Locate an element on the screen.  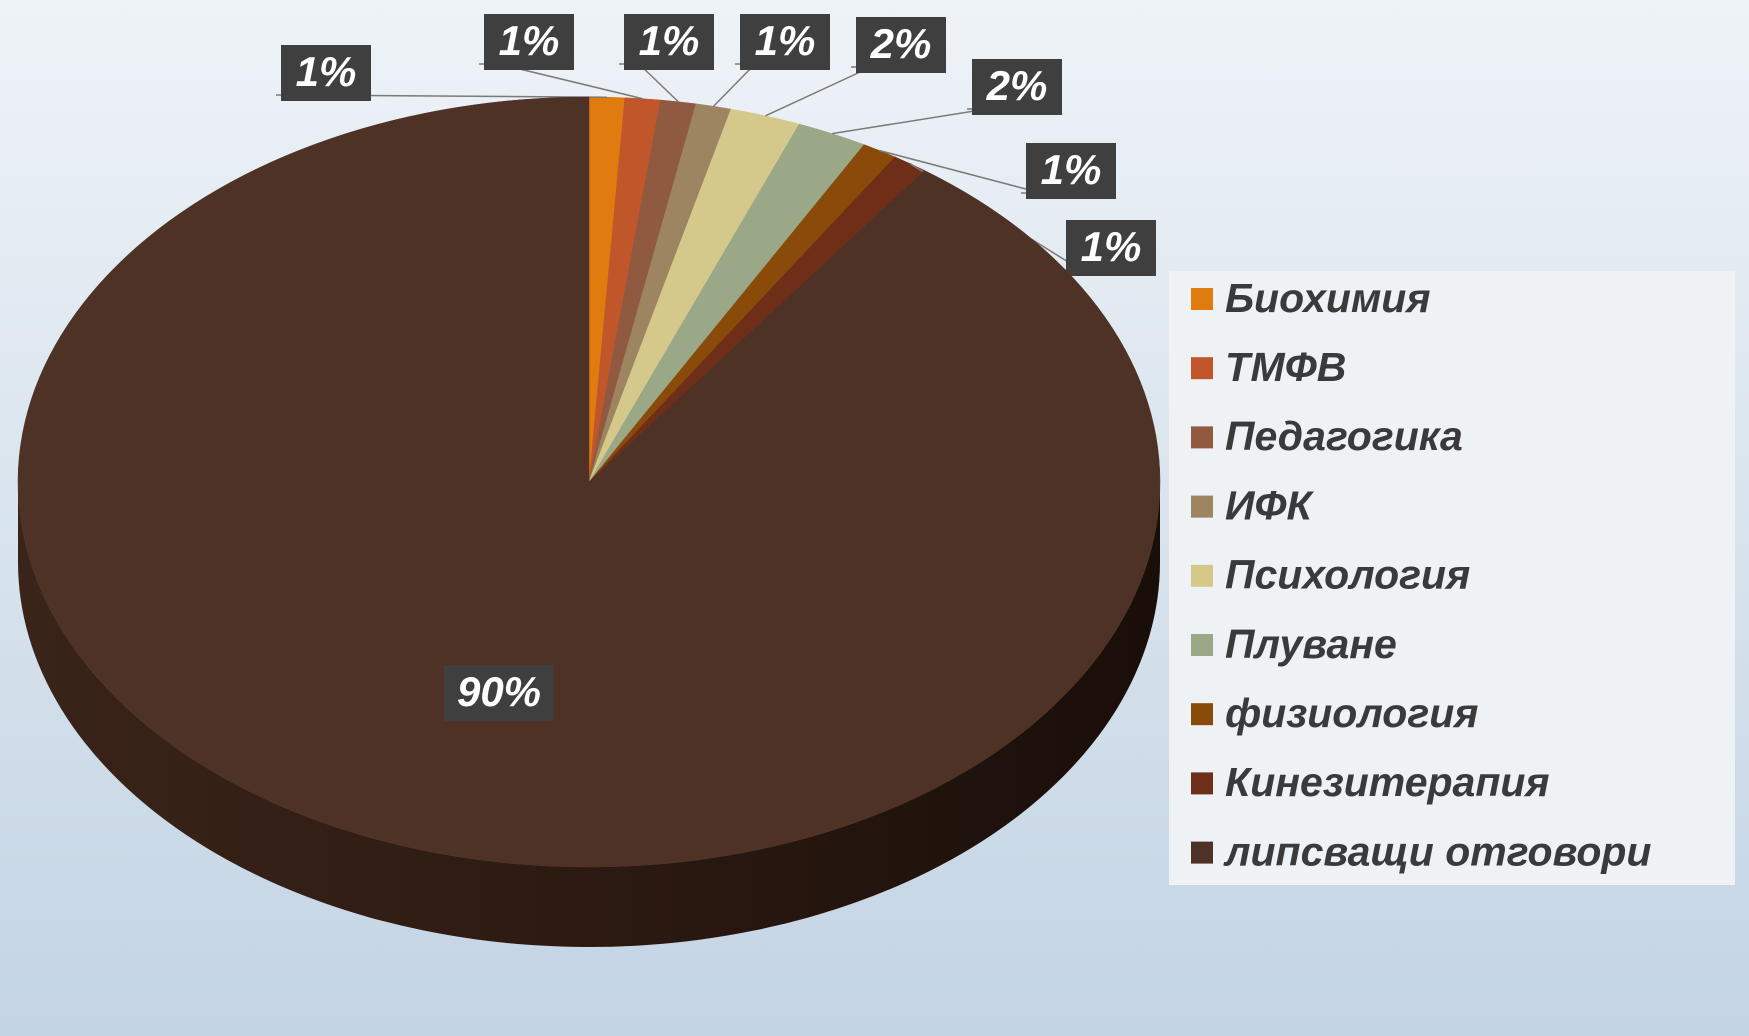
legend-label: ИФК is located at coordinates (1270, 505).